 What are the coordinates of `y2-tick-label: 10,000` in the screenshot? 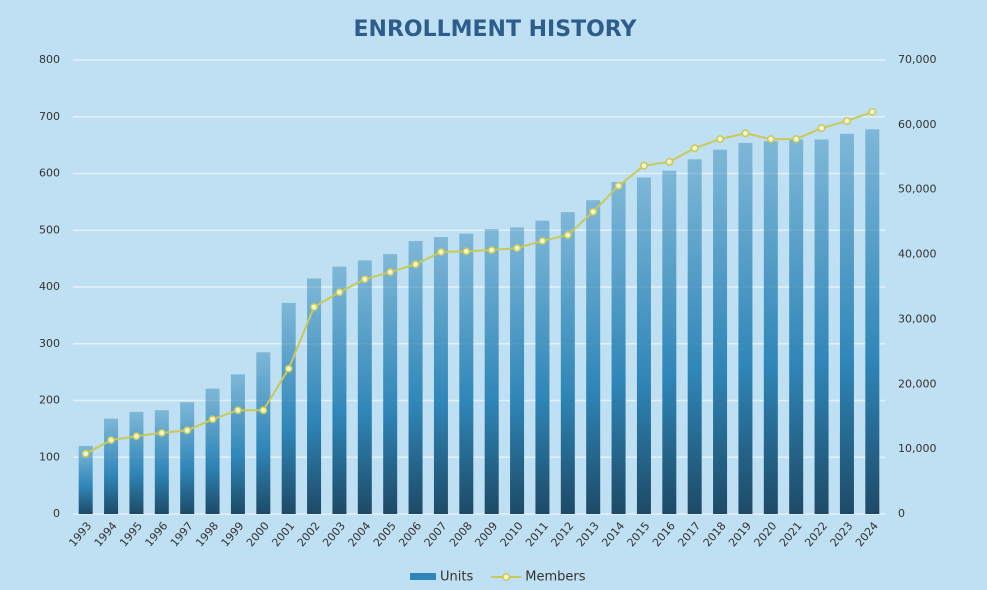 It's located at (917, 448).